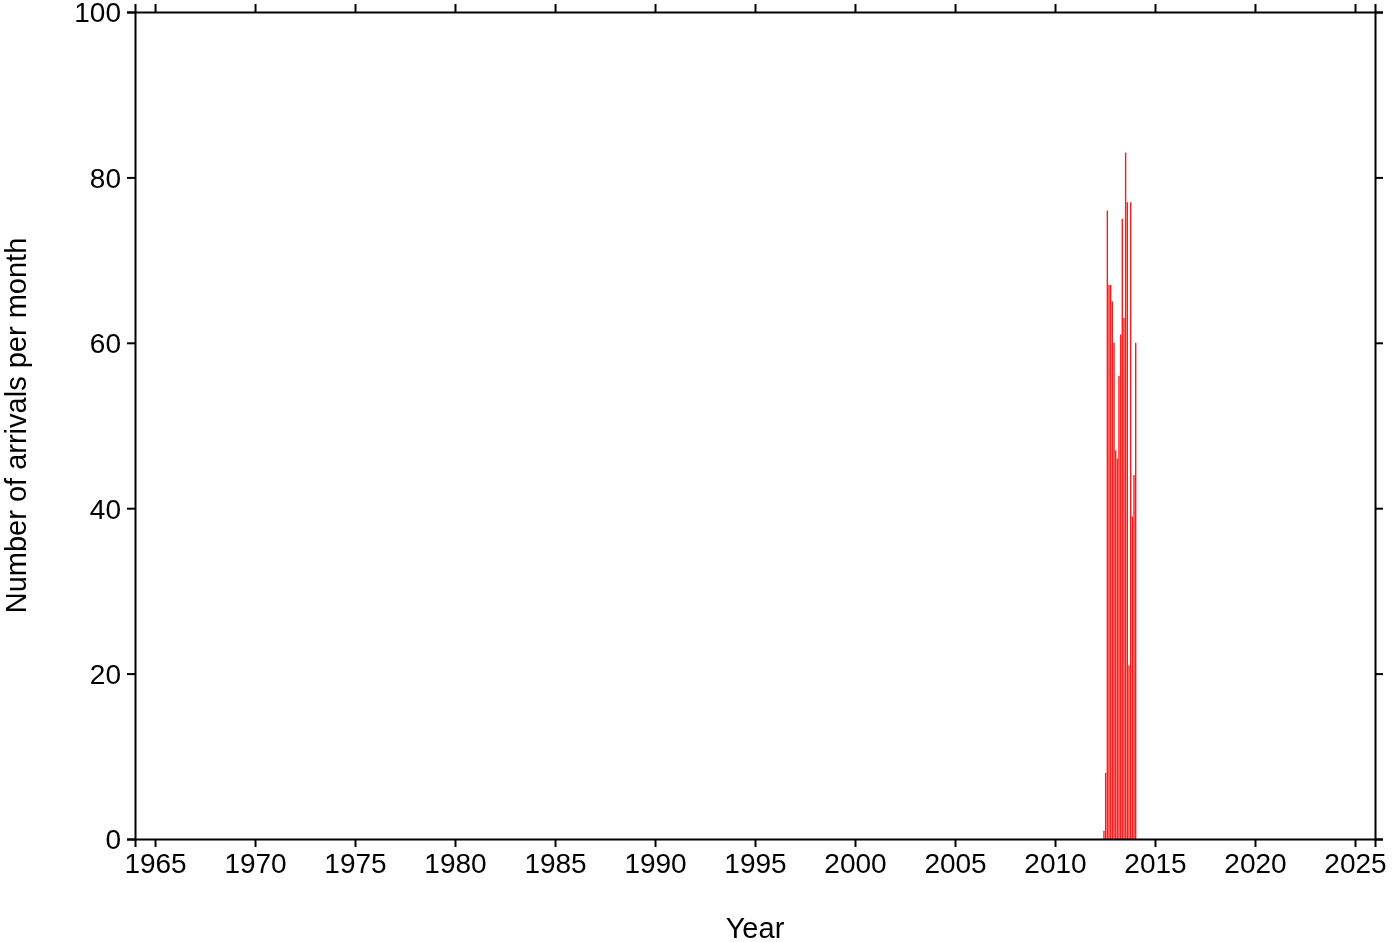  I want to click on y-tick-label: 20, so click(105, 674).